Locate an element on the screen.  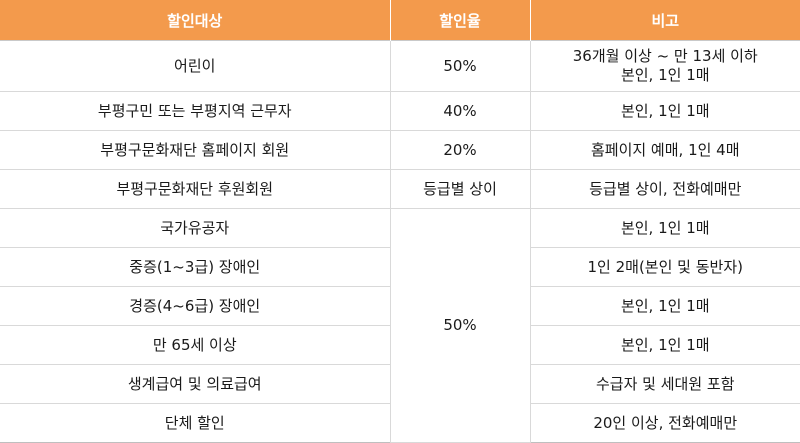
note-line-2: 본인, 1인 1매 is located at coordinates (665, 75).